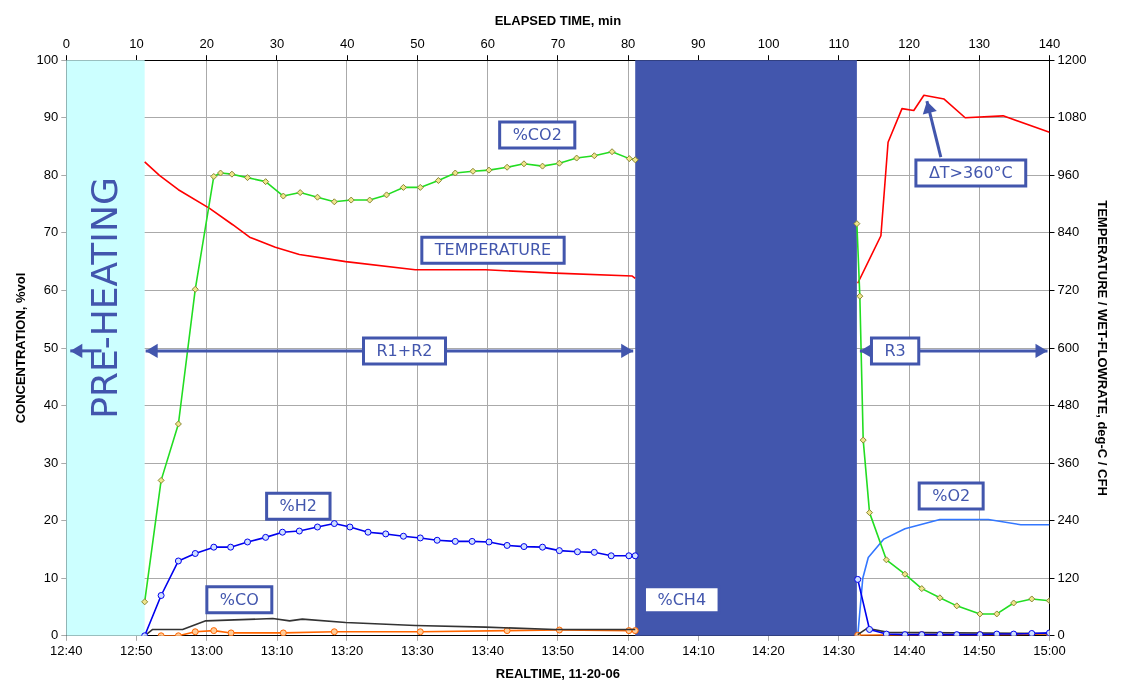 The height and width of the screenshot is (696, 1127). What do you see at coordinates (47, 59) in the screenshot?
I see `y-tick-label: 100` at bounding box center [47, 59].